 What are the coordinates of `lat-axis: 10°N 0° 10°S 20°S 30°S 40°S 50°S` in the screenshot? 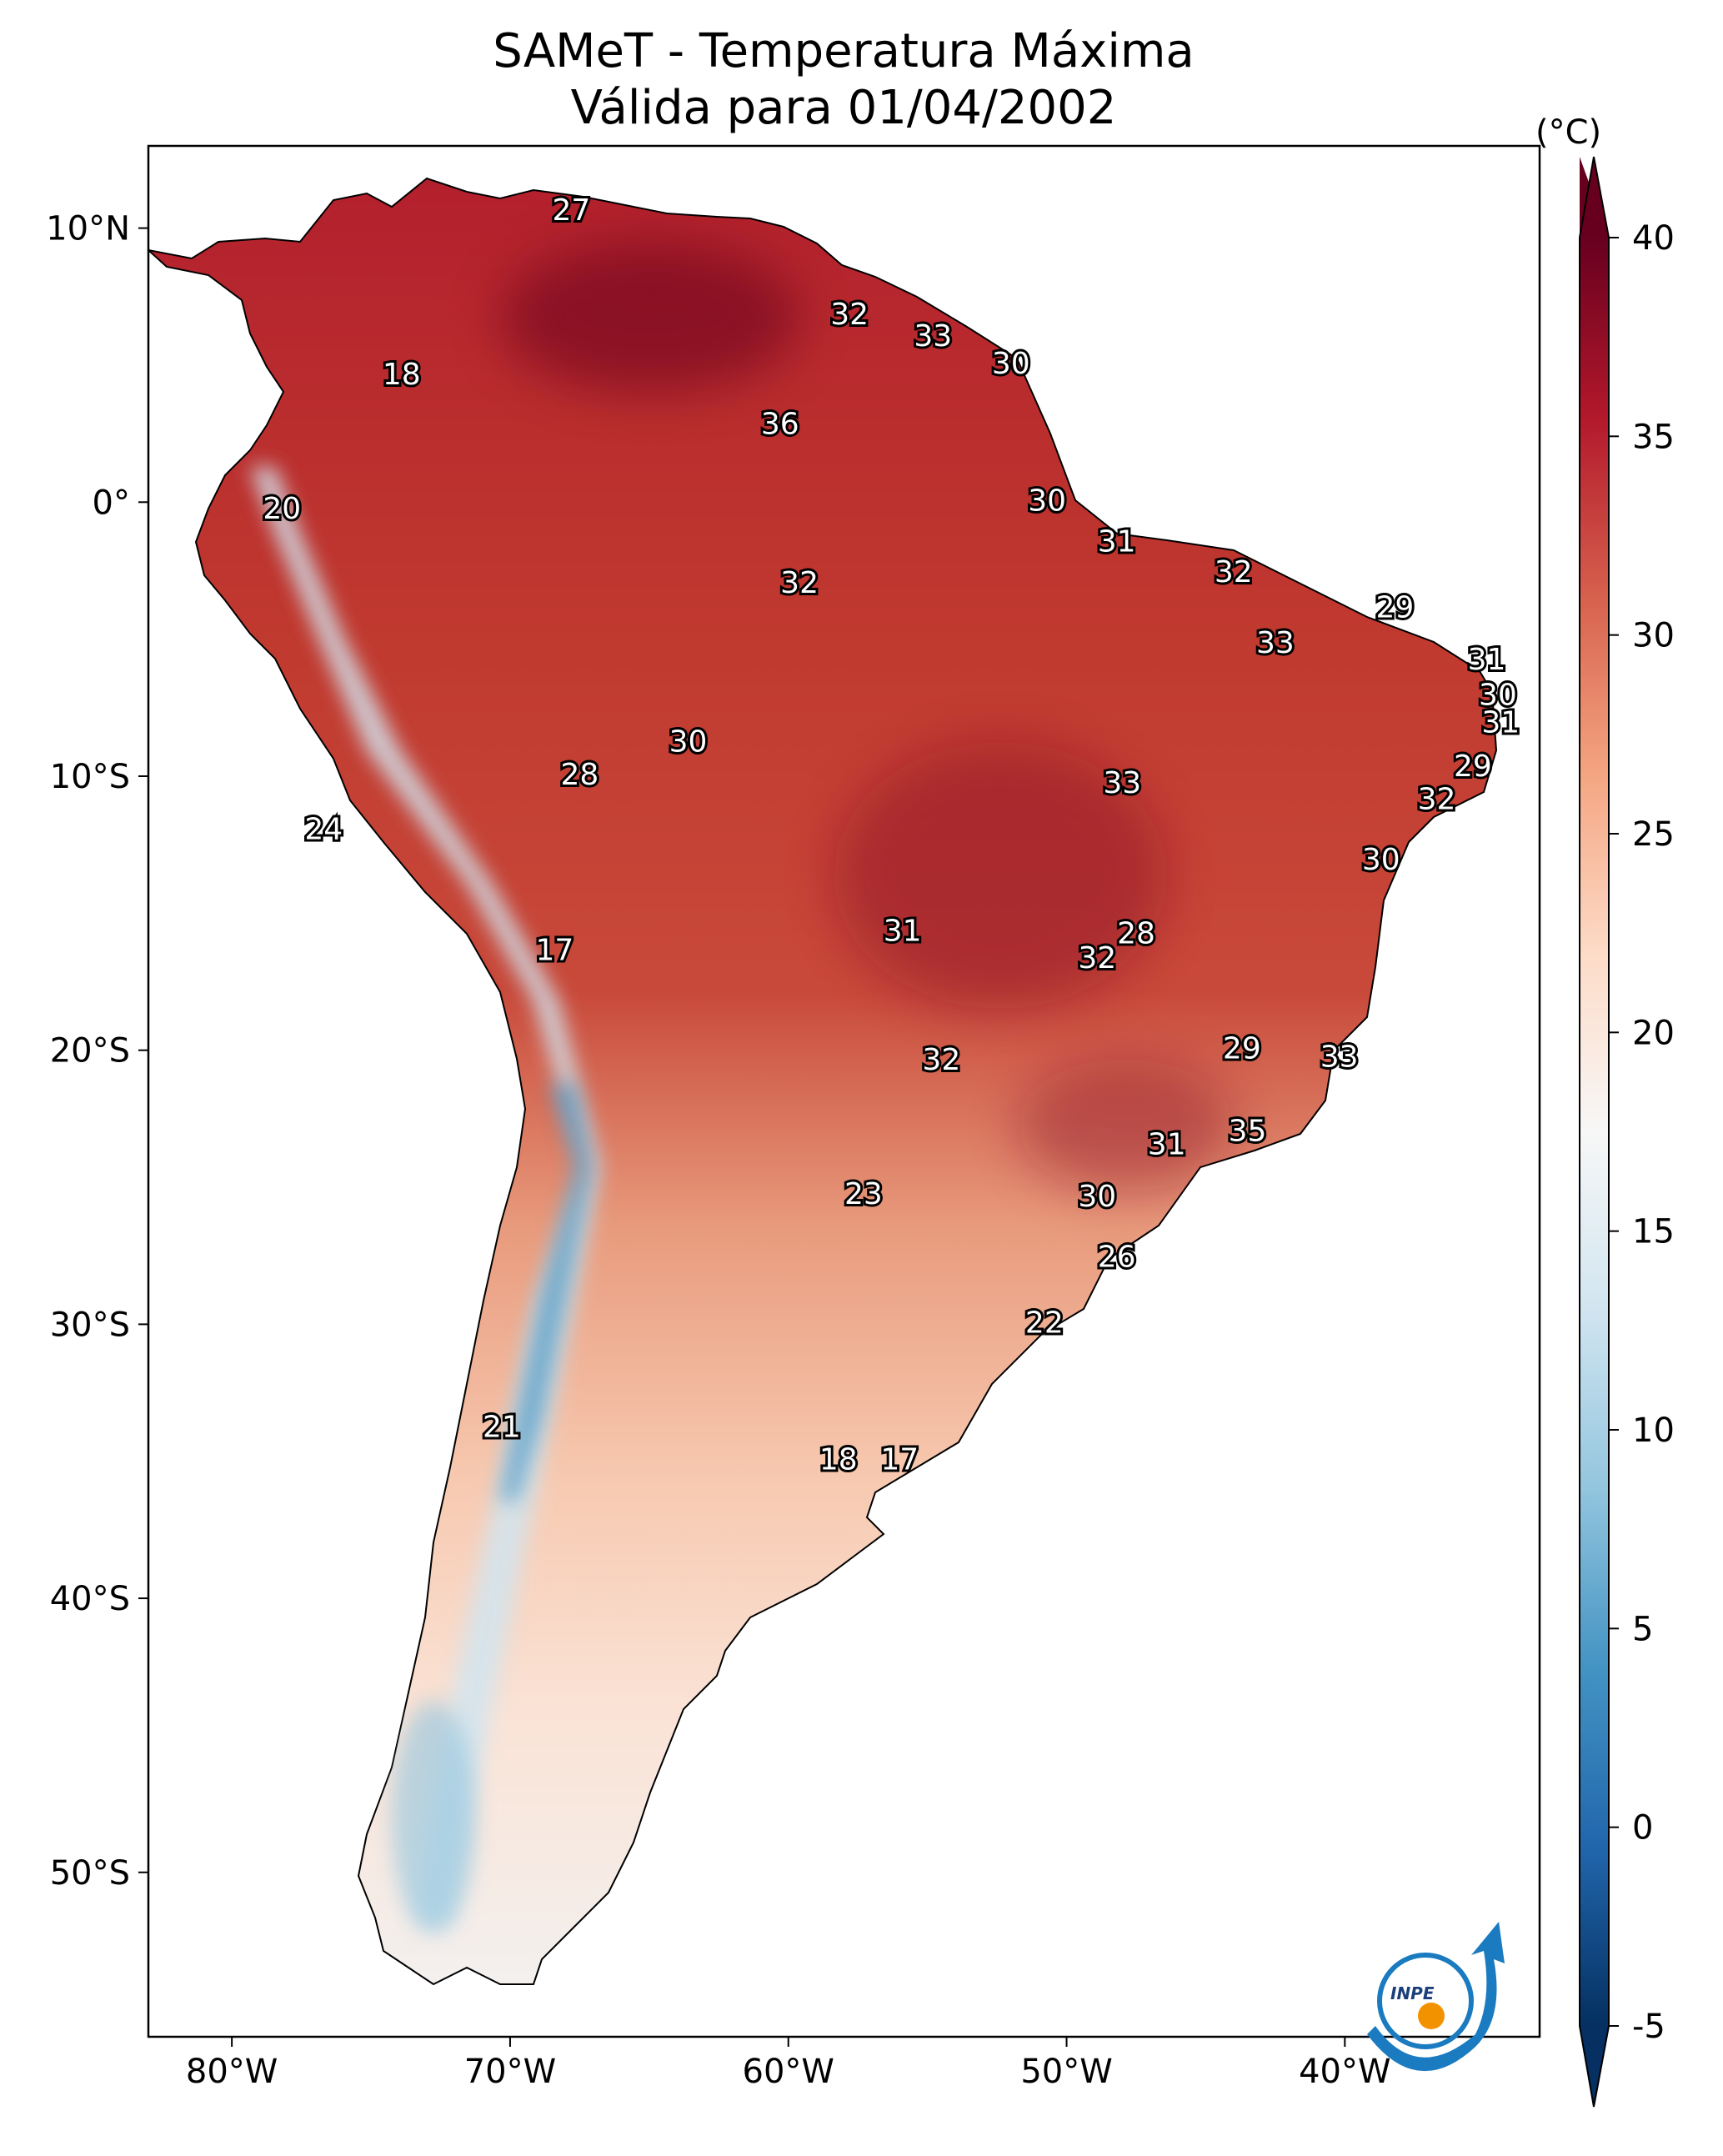 It's located at (97, 1051).